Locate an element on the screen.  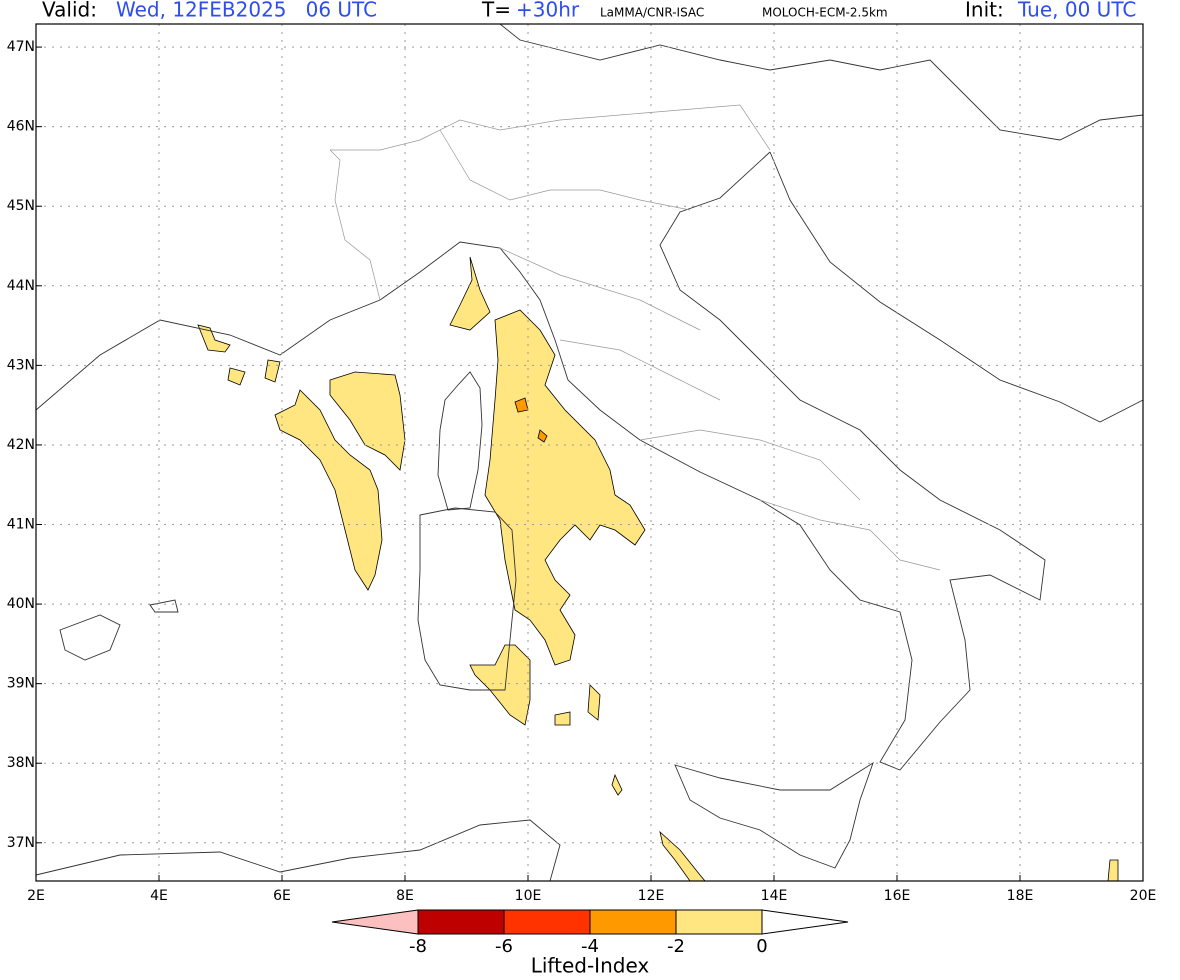
y-tick-label: 40N is located at coordinates (21, 604).